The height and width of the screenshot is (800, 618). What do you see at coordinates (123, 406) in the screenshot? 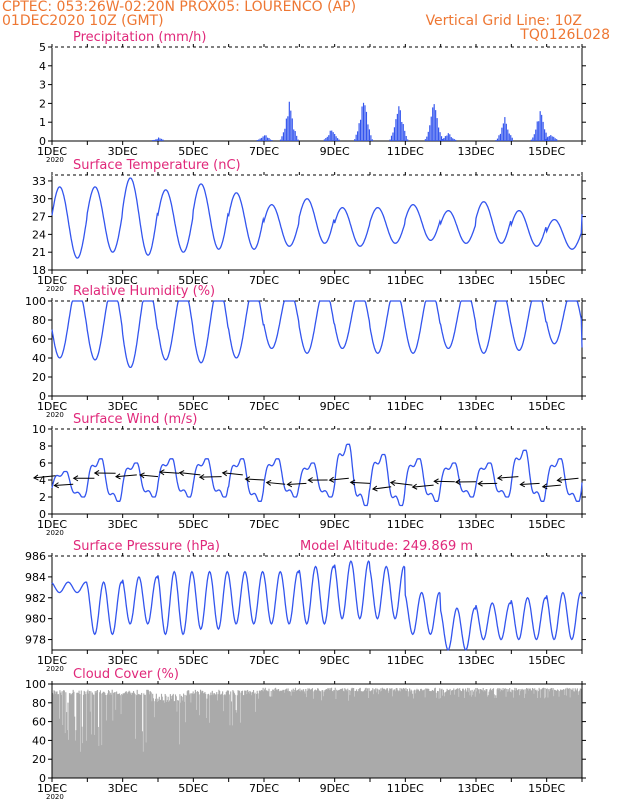
I see `x-tick-label: 3DEC` at bounding box center [123, 406].